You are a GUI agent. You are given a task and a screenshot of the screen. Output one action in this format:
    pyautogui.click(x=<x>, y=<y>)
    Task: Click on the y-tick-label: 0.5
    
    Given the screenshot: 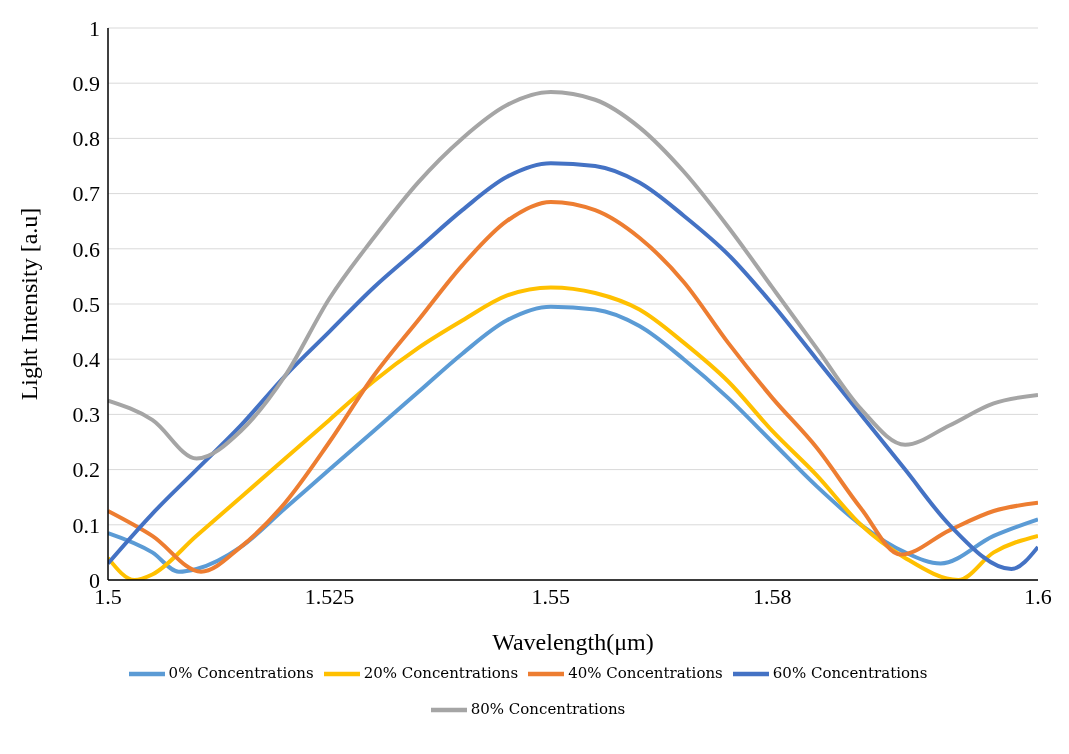 What is the action you would take?
    pyautogui.click(x=86, y=304)
    